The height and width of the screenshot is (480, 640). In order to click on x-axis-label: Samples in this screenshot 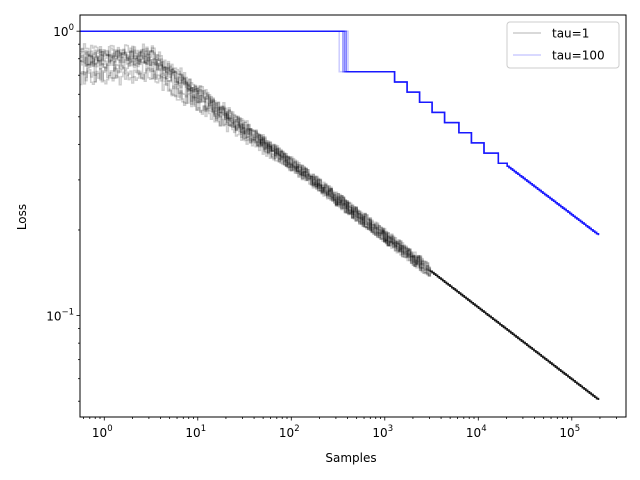, I will do `click(350, 458)`.